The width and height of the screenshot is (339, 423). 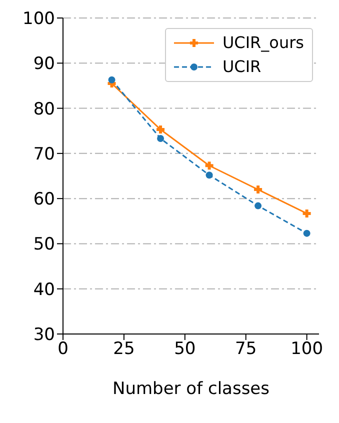 I want to click on legend-label: UCIR, so click(x=242, y=67).